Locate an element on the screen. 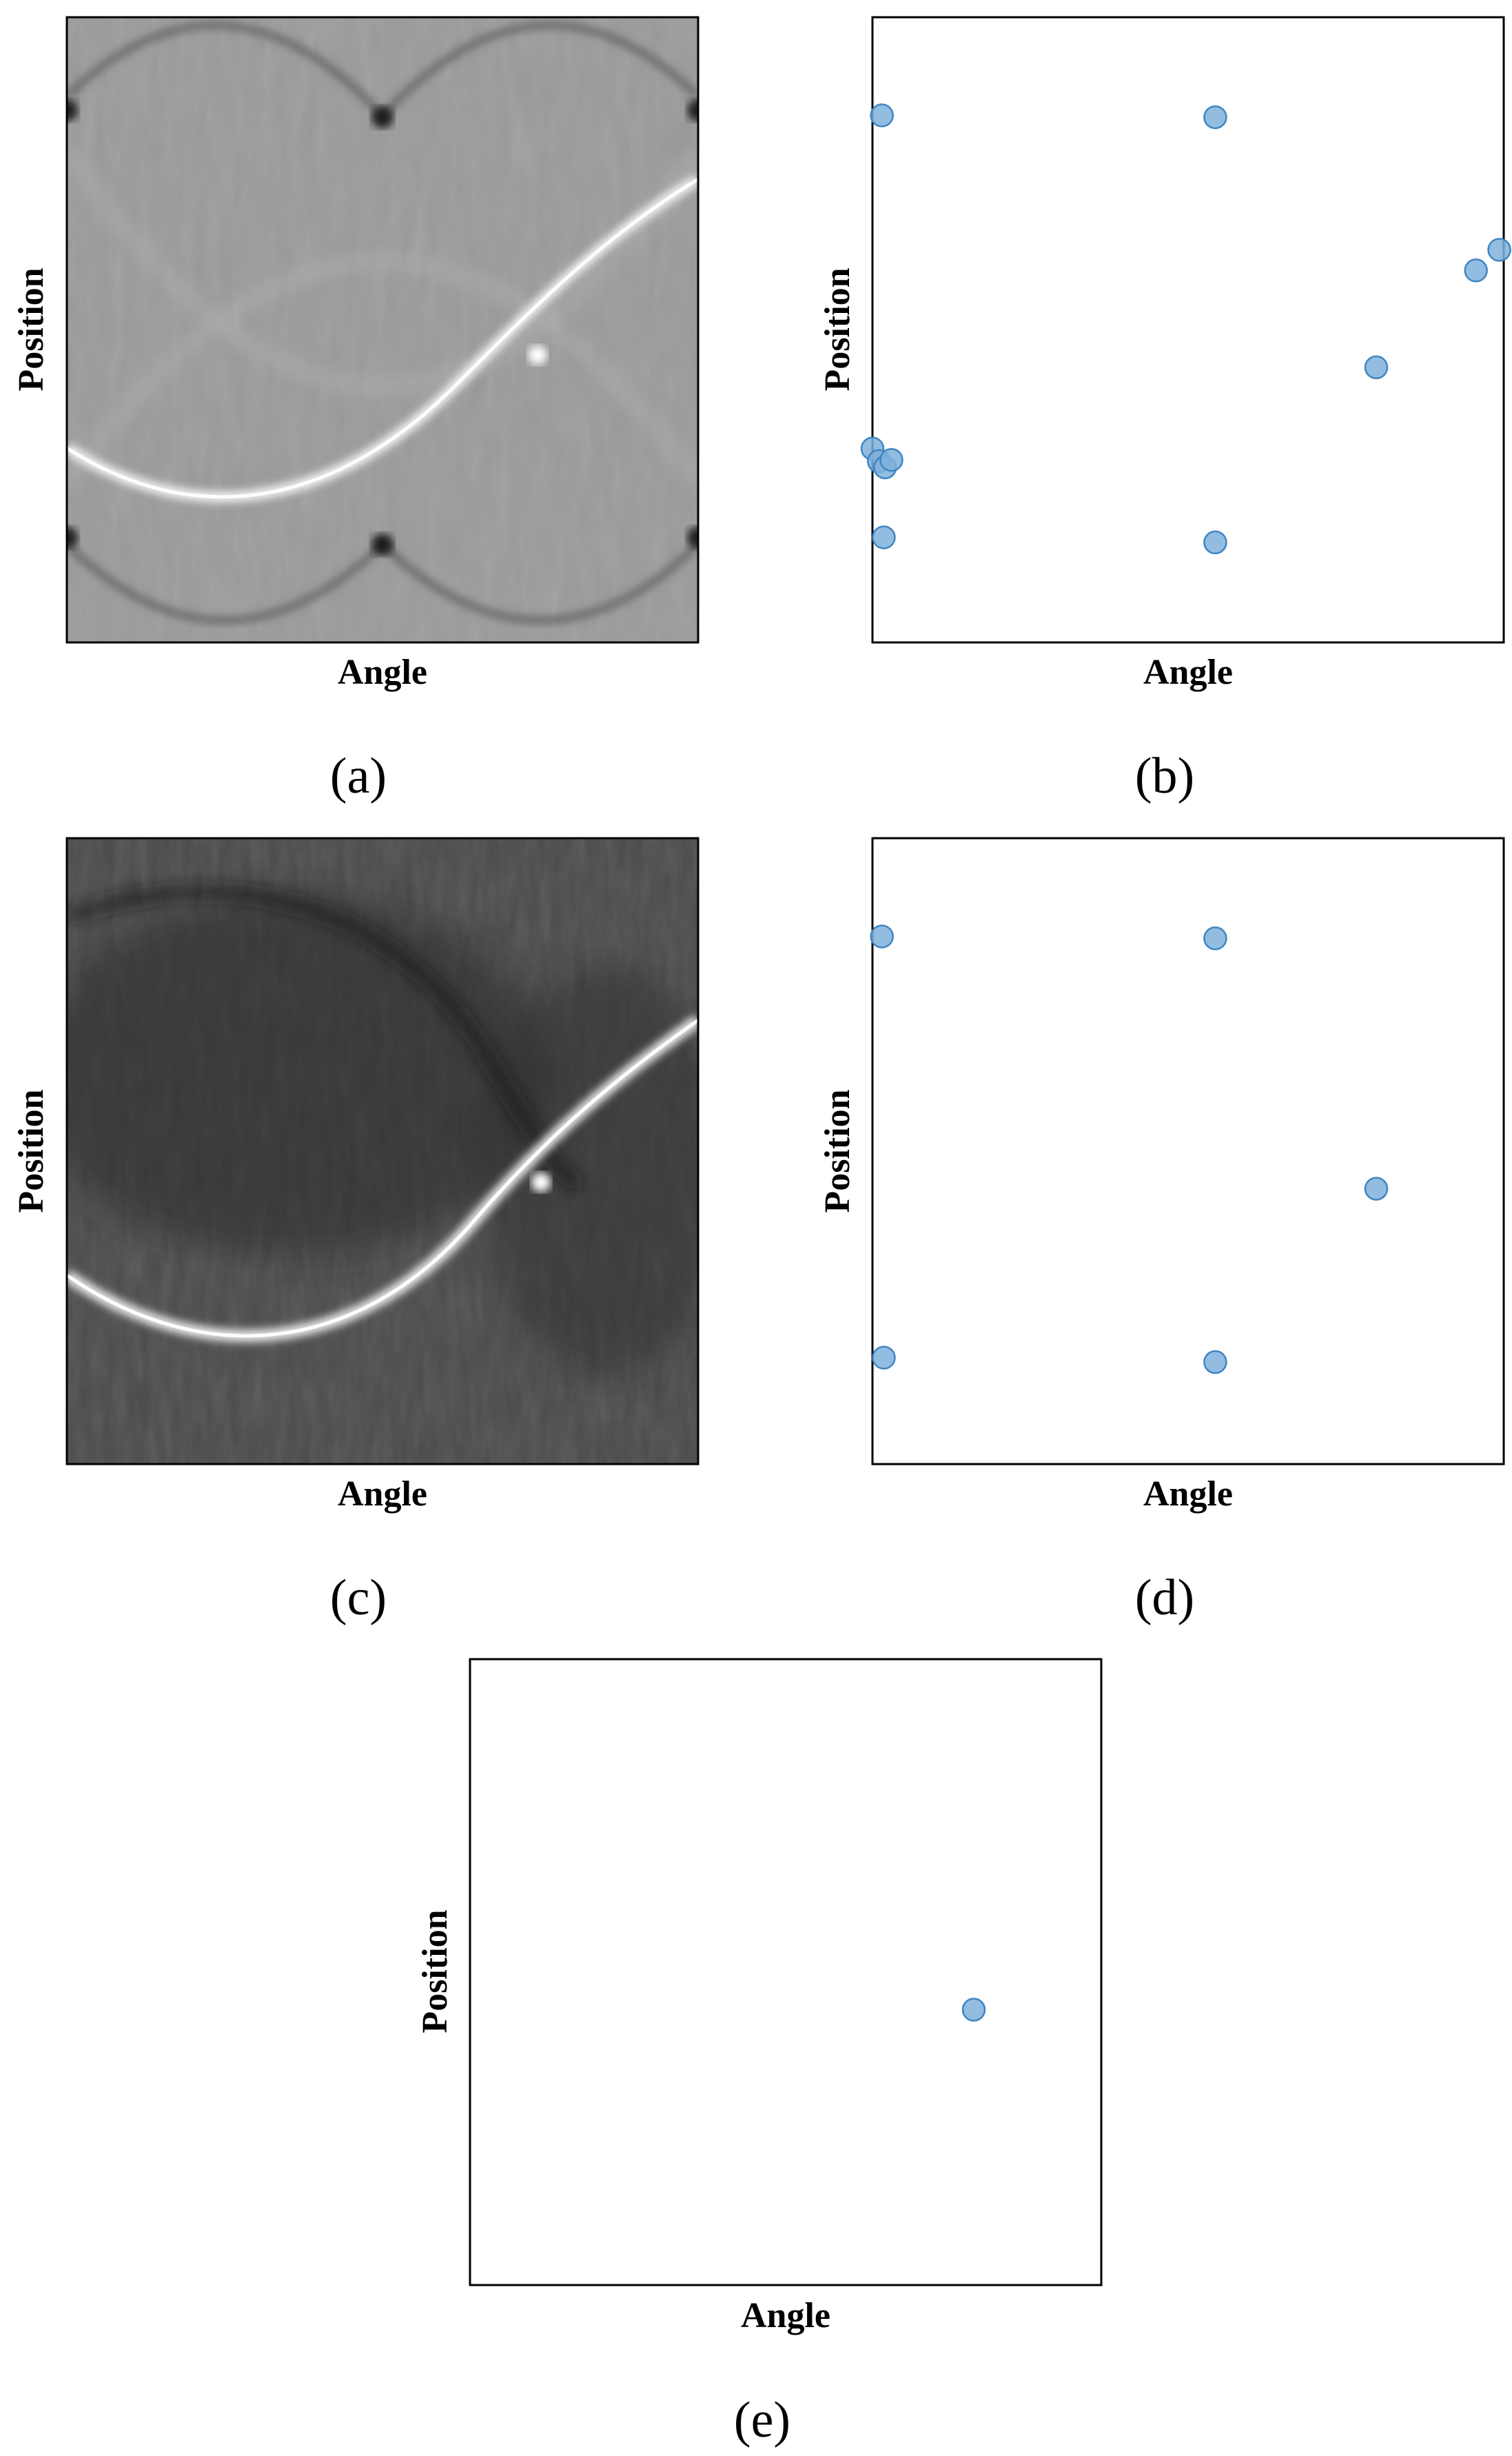 This screenshot has height=2456, width=1512. panel-d-caption: (d) is located at coordinates (1164, 1598).